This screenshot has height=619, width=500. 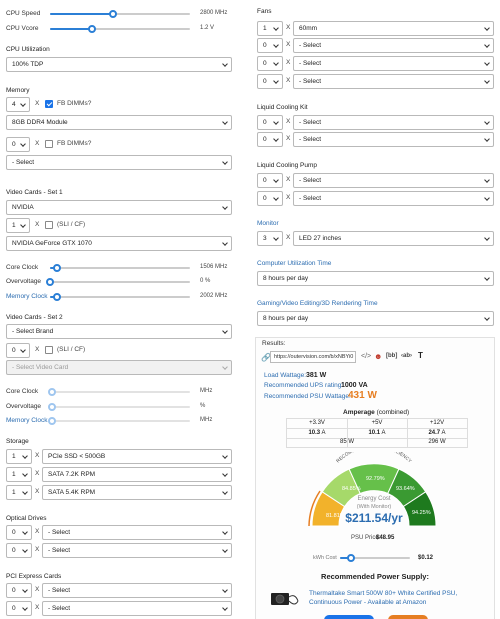 I want to click on storage-qty-select-1: 1, so click(x=19, y=456).